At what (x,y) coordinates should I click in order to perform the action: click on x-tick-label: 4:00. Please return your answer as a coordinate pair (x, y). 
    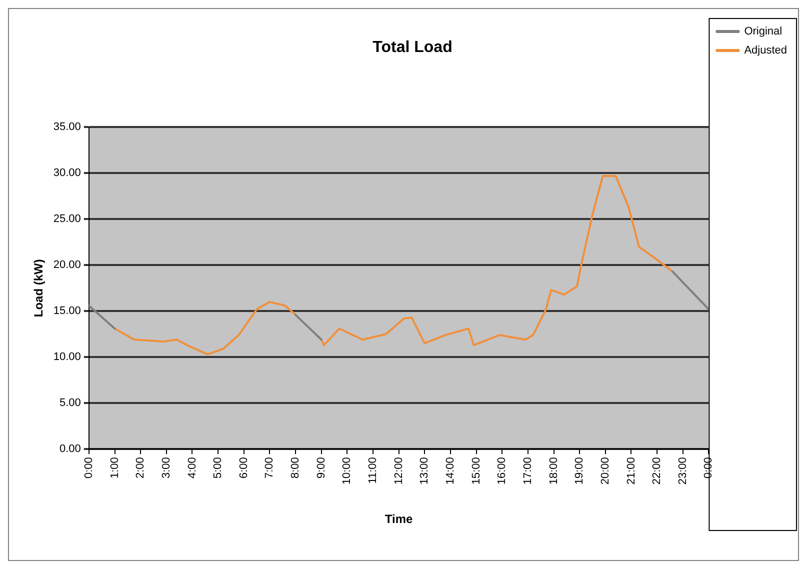
    Looking at the image, I should click on (192, 467).